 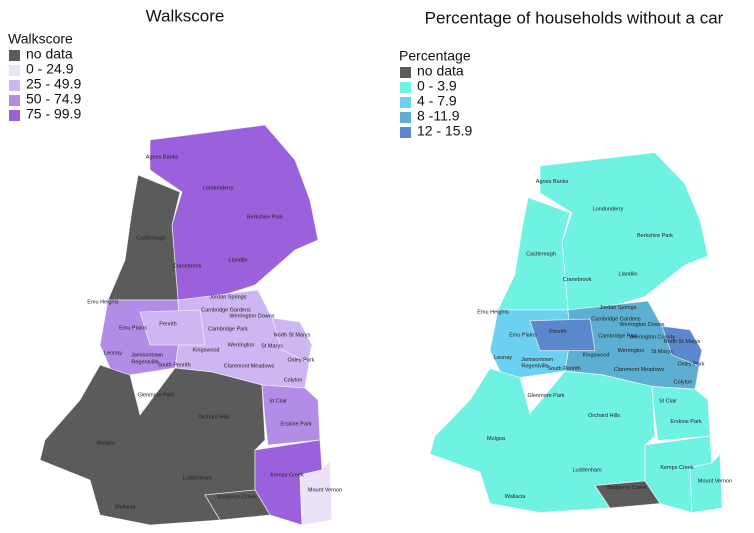 What do you see at coordinates (50, 69) in the screenshot?
I see `legend-label: 0 - 24.9` at bounding box center [50, 69].